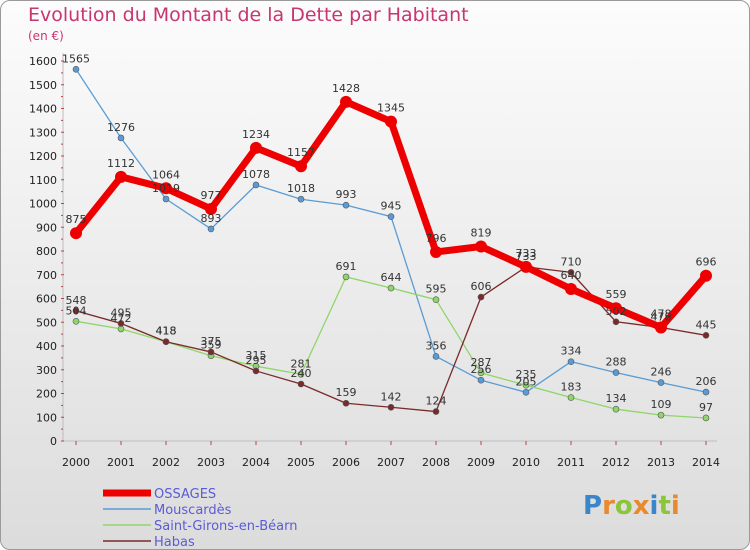 The image size is (750, 550). Describe the element at coordinates (46, 227) in the screenshot. I see `y-tick-label: 900` at that location.